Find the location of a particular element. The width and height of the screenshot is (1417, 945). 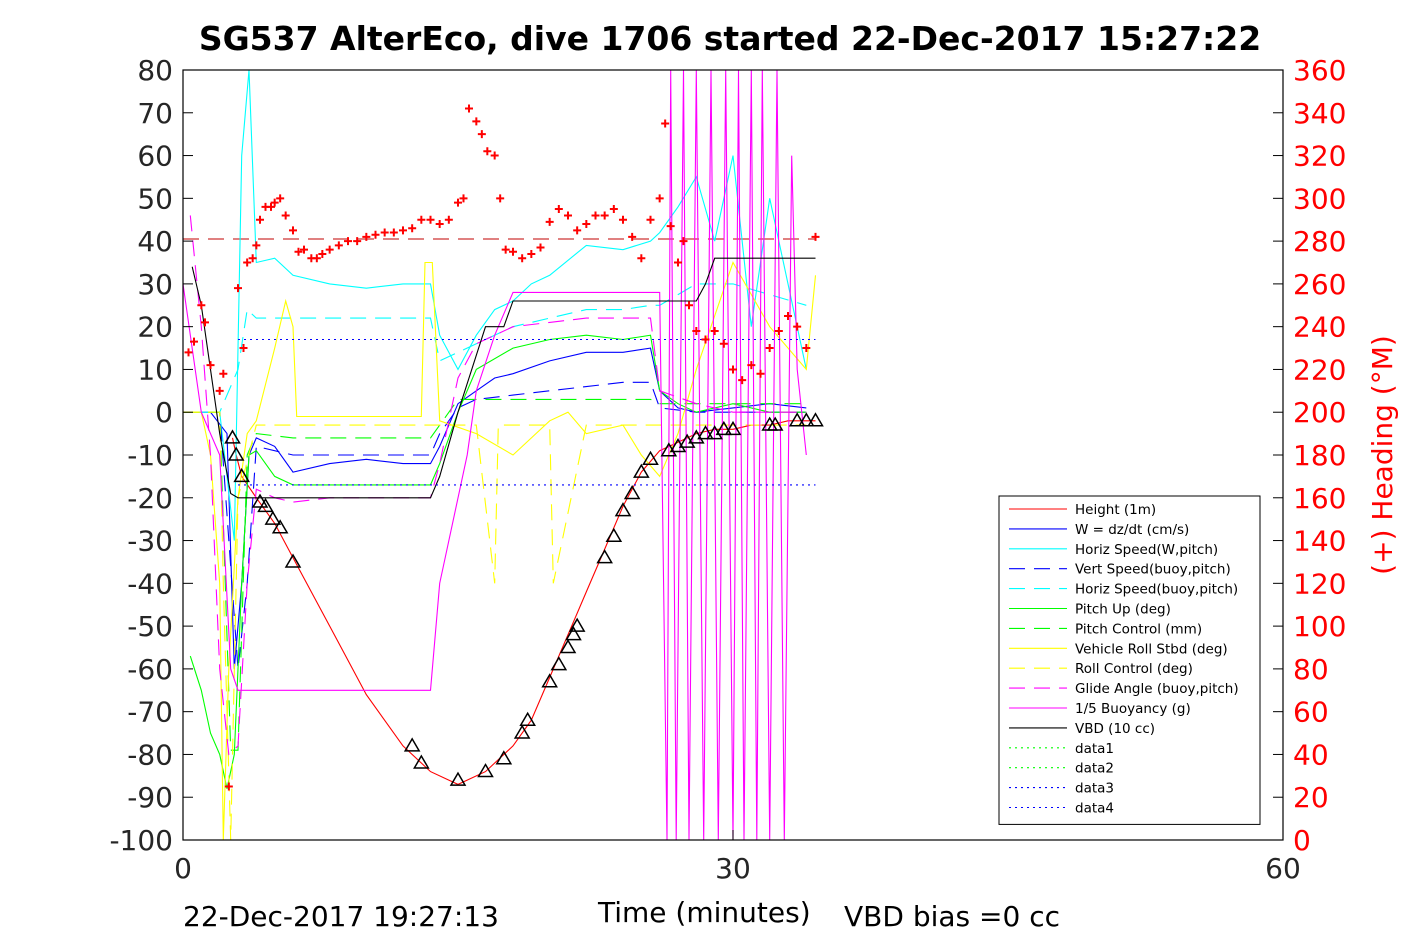

y2-tick-label: 220 is located at coordinates (1319, 369).